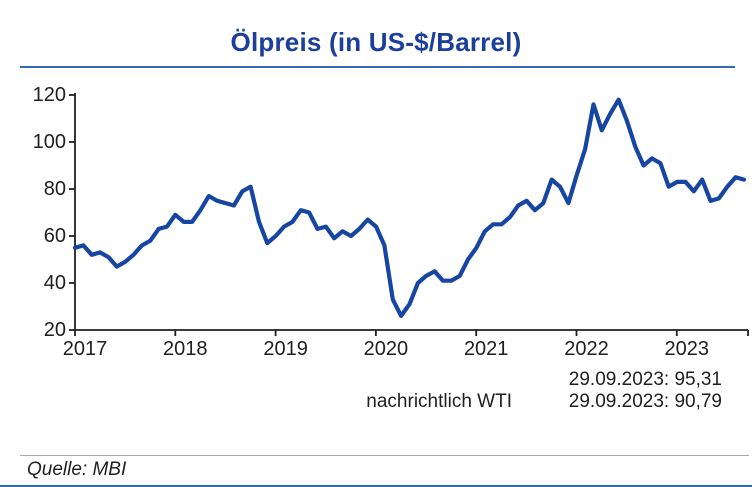 The height and width of the screenshot is (487, 752). I want to click on x-tick-label: 2017, so click(85, 349).